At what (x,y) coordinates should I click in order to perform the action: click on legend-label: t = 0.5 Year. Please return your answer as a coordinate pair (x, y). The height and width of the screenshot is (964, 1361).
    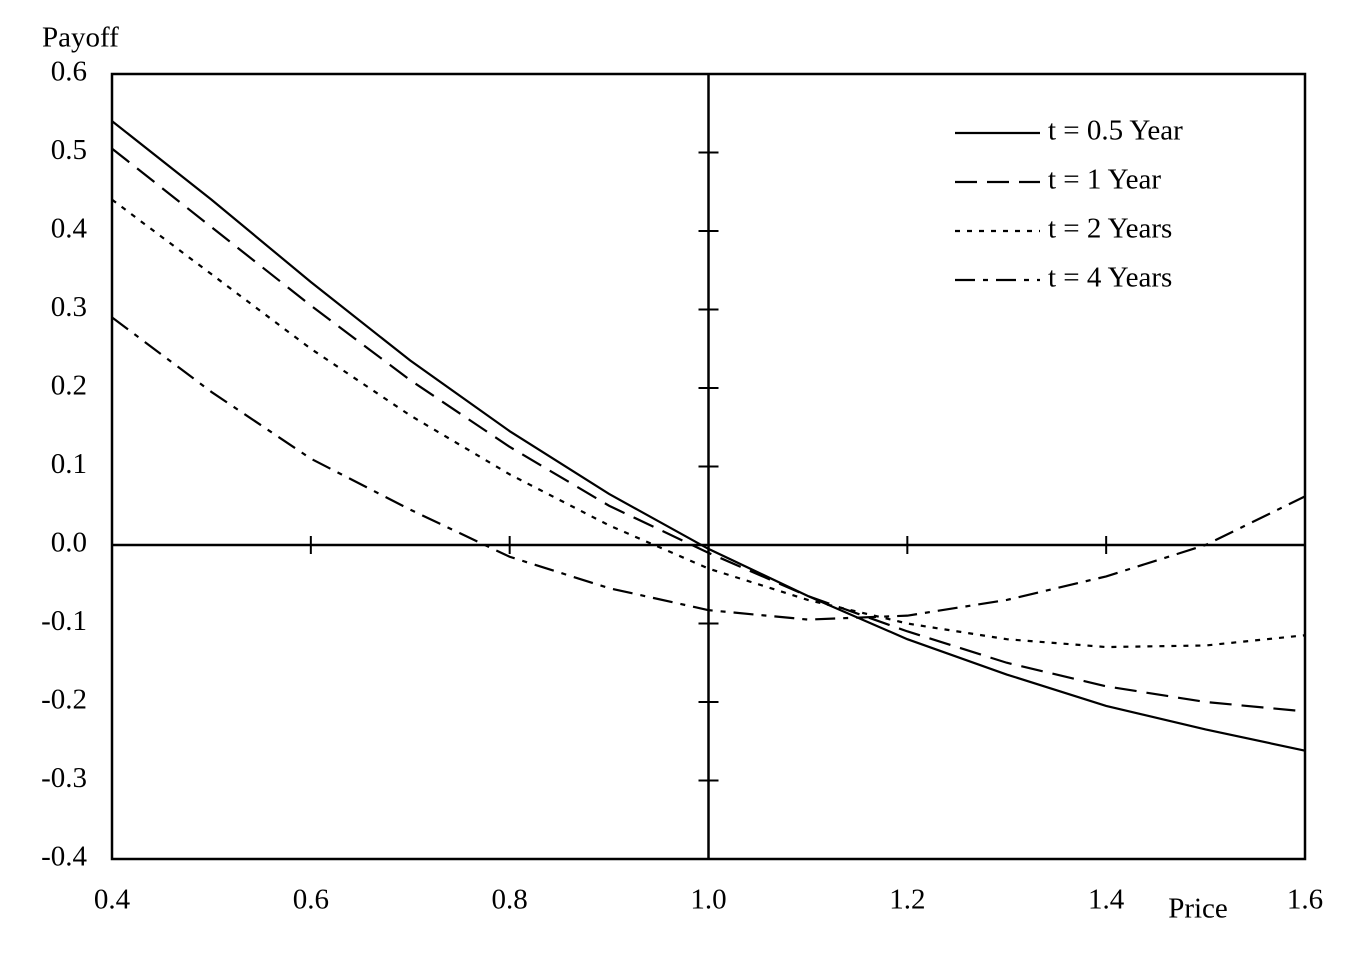
    Looking at the image, I should click on (1115, 131).